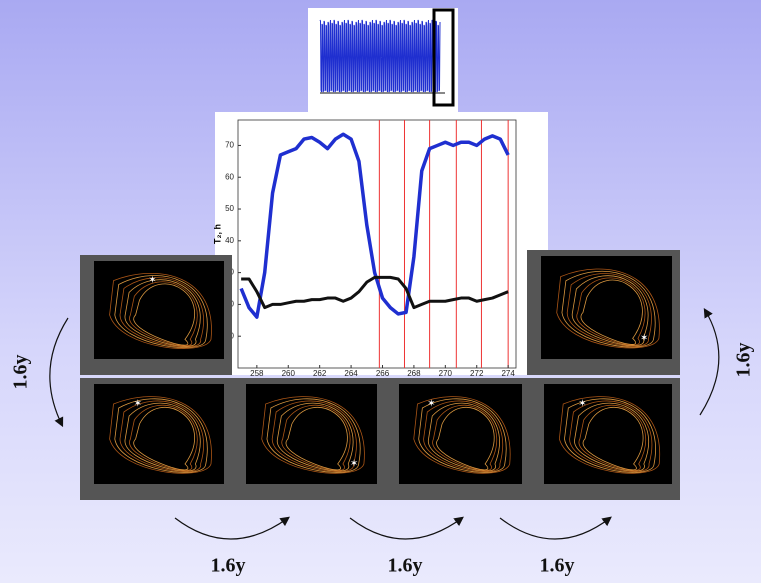 This screenshot has width=761, height=583. What do you see at coordinates (383, 373) in the screenshot?
I see `x-tick-label: 266` at bounding box center [383, 373].